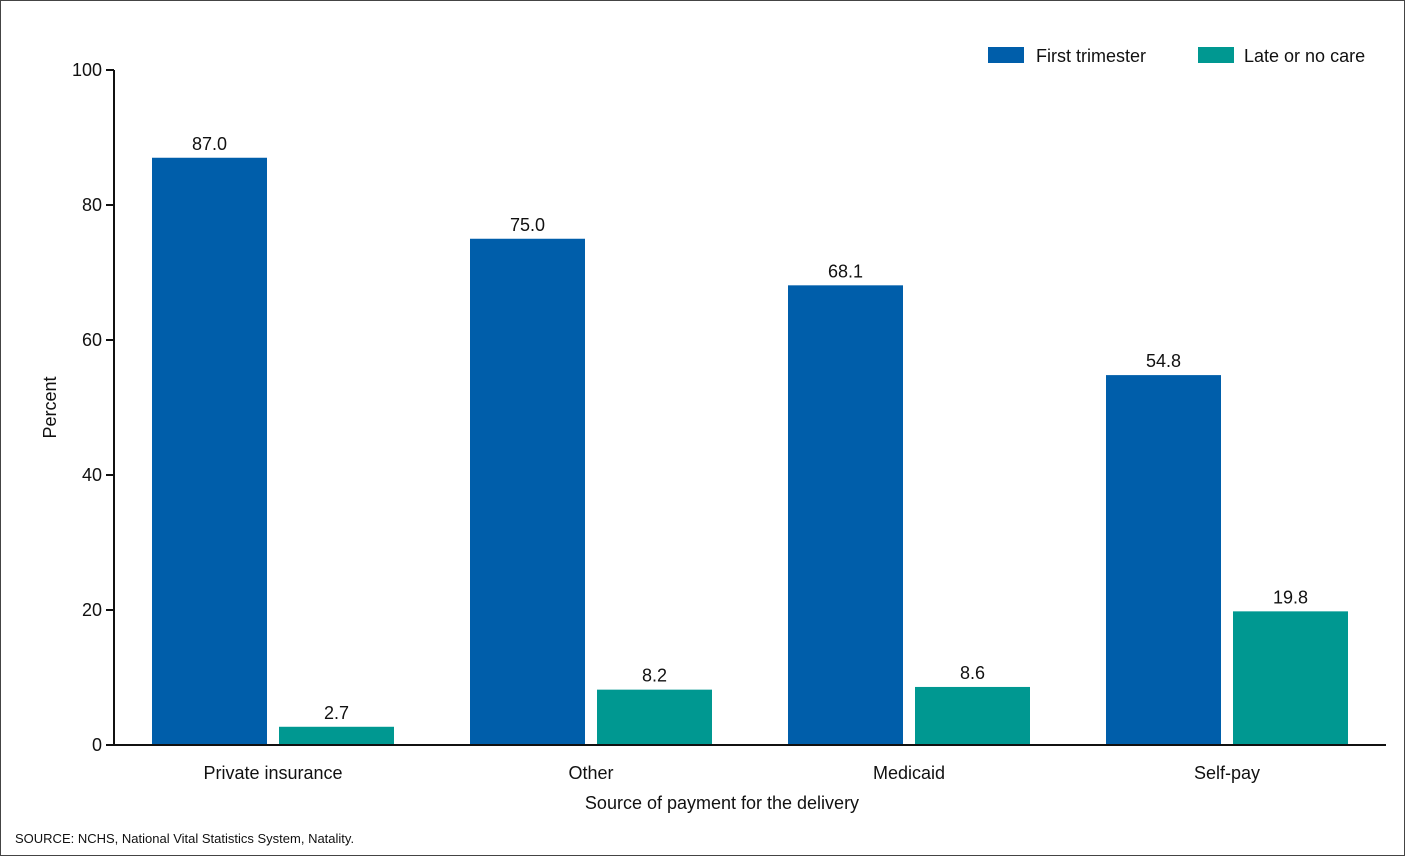 Image resolution: width=1405 pixels, height=860 pixels. Describe the element at coordinates (92, 205) in the screenshot. I see `y-tick-label: 80` at that location.